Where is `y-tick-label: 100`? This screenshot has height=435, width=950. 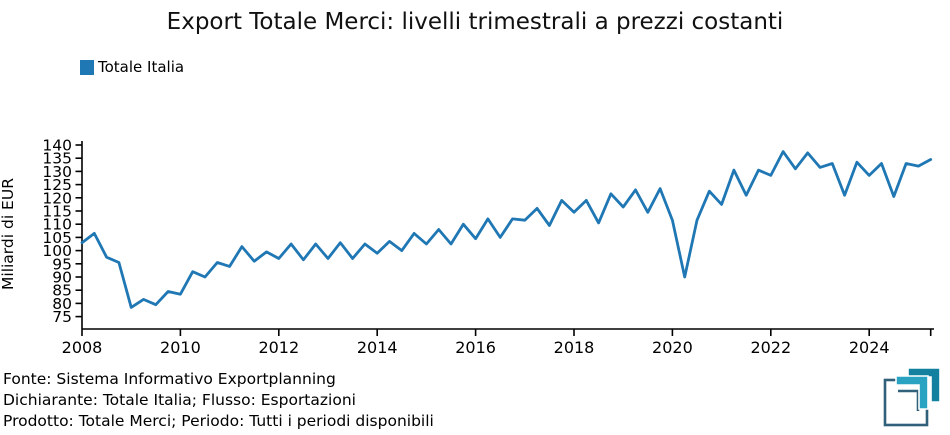 y-tick-label: 100 is located at coordinates (57, 251).